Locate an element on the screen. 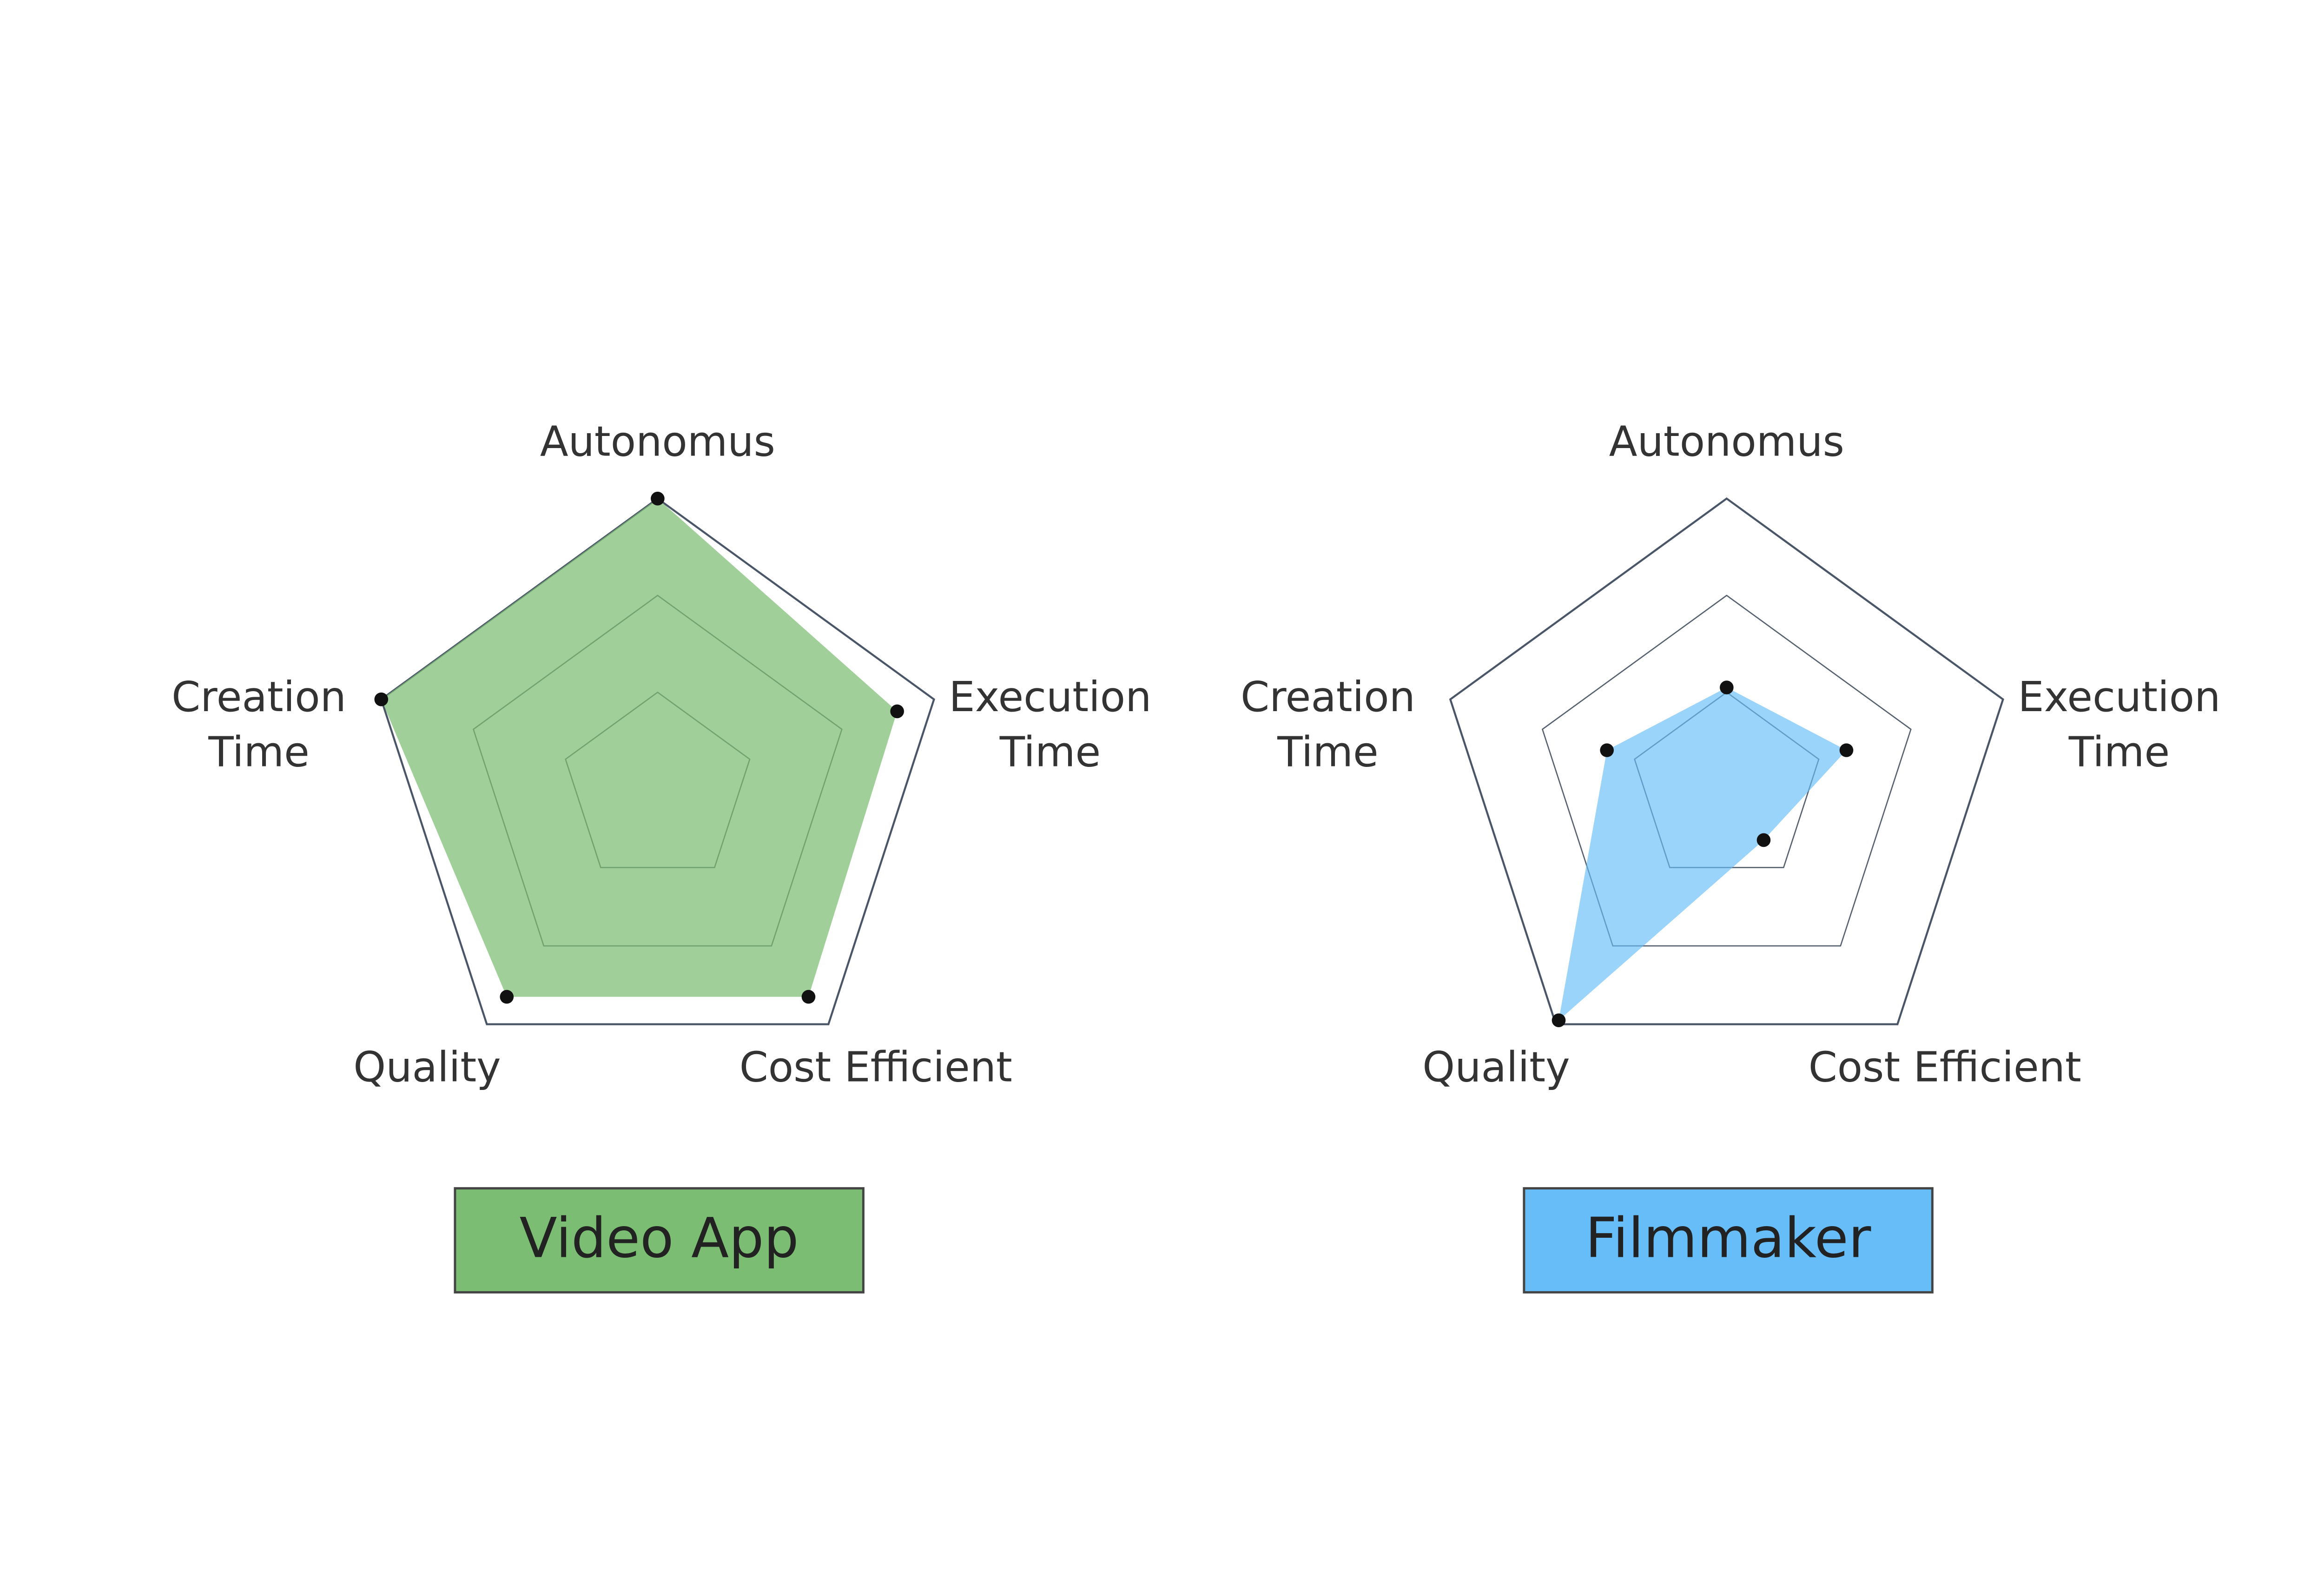 This screenshot has height=1591, width=2324. legend-label: Filmmaker is located at coordinates (1728, 1239).